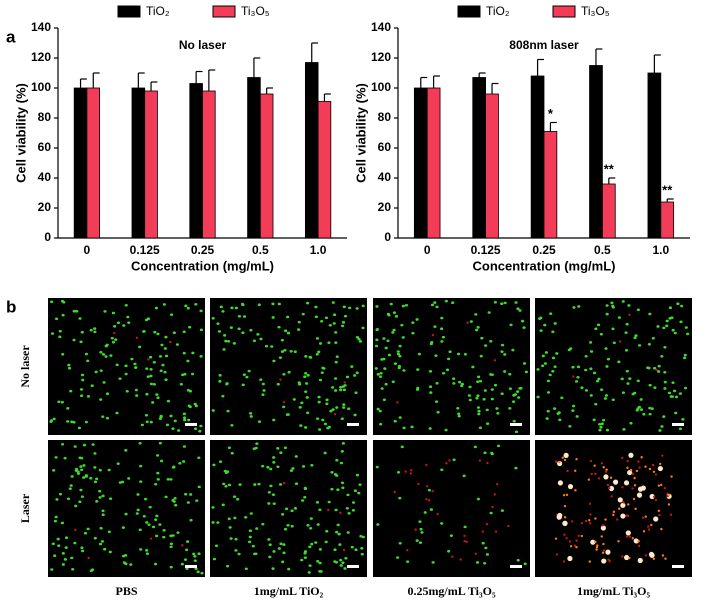  What do you see at coordinates (191, 566) in the screenshot?
I see `scale-bar` at bounding box center [191, 566].